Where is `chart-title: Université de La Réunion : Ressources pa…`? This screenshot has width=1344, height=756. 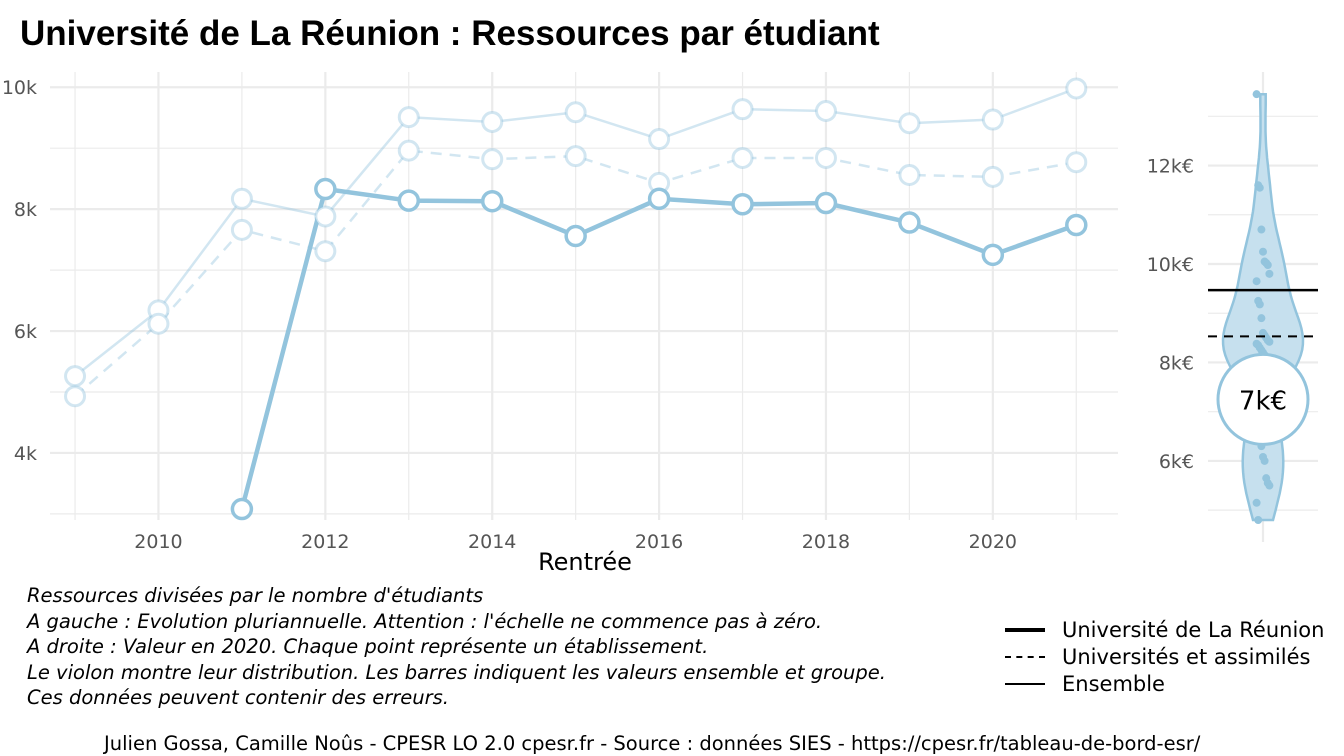 chart-title: Université de La Réunion : Ressources pa… is located at coordinates (450, 33).